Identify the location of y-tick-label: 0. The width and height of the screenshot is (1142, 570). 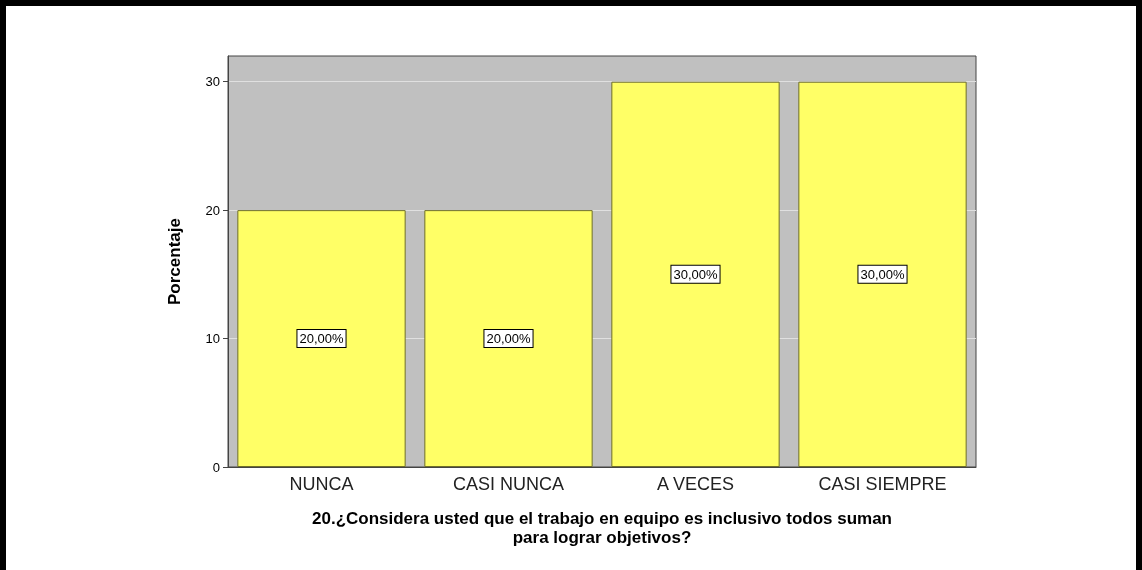
(216, 467).